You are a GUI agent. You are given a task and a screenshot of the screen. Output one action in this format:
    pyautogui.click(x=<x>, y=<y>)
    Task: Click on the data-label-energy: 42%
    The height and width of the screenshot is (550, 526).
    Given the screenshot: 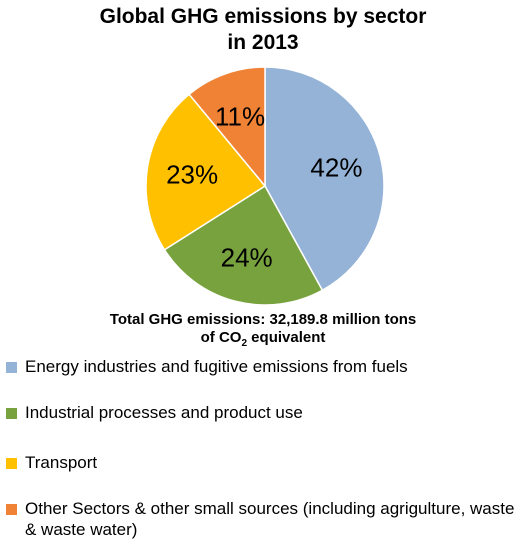 What is the action you would take?
    pyautogui.click(x=336, y=168)
    